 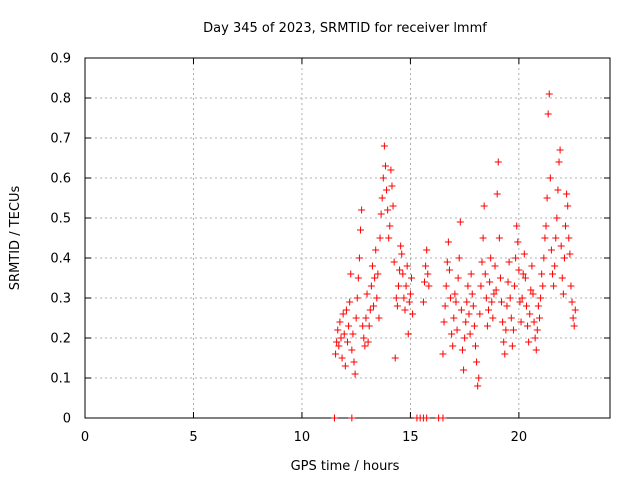 I want to click on y-tick-label: 0.7, so click(x=60, y=139).